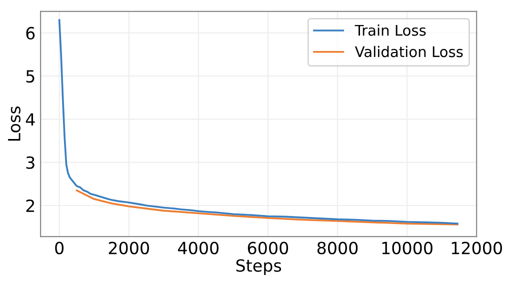 The image size is (507, 285). What do you see at coordinates (408, 52) in the screenshot?
I see `legend-label: Validation Loss` at bounding box center [408, 52].